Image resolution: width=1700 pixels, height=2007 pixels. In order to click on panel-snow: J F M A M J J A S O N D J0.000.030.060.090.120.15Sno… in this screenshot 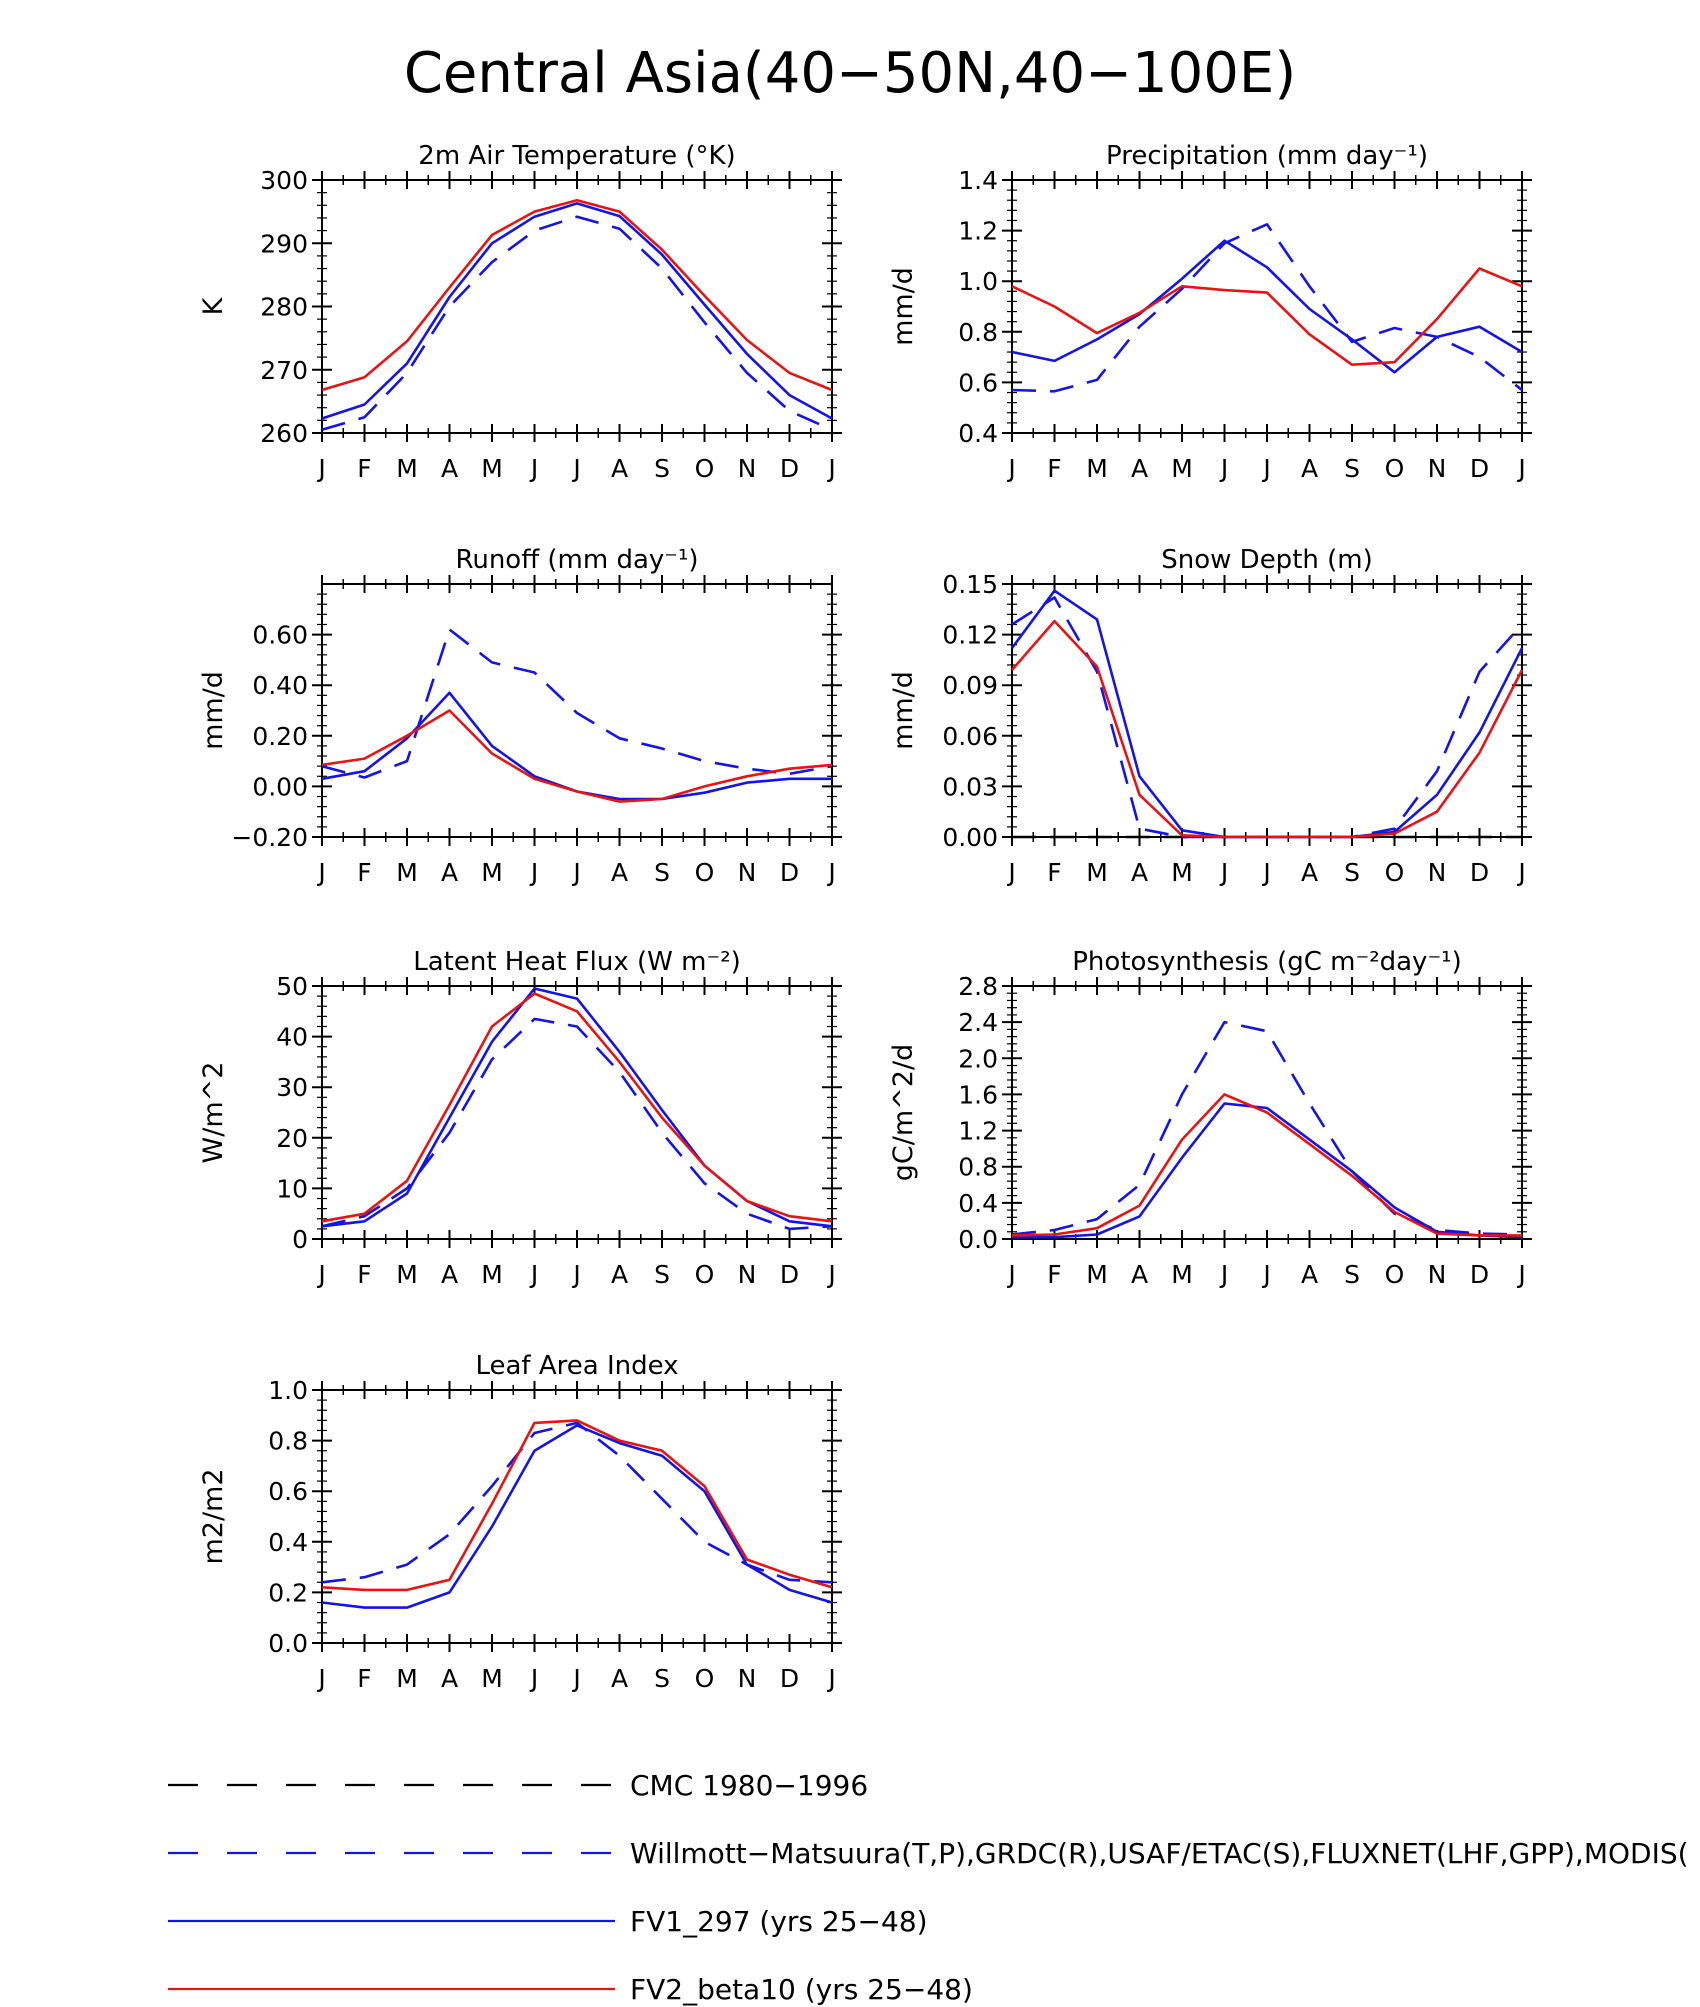, I will do `click(1210, 716)`.